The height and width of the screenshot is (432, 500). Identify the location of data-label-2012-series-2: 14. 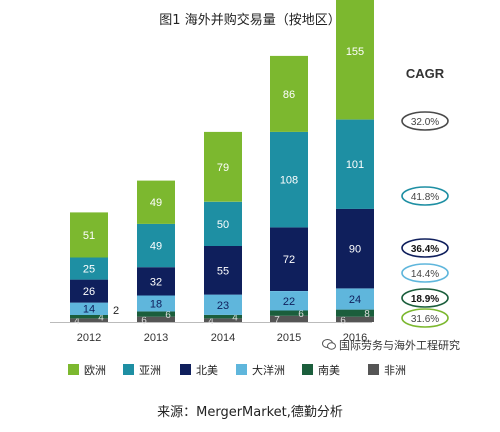
(89, 310).